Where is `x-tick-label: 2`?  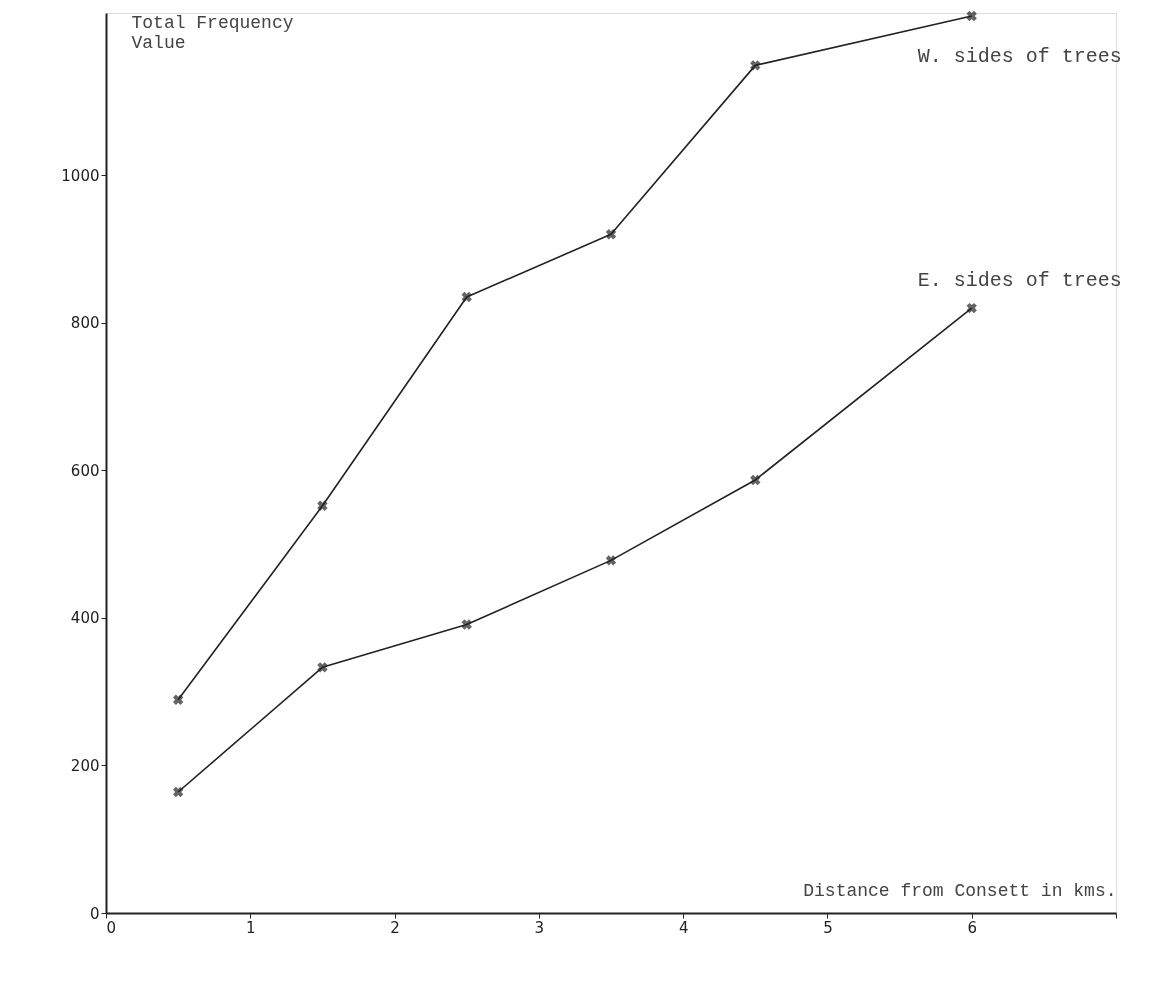
x-tick-label: 2 is located at coordinates (395, 927).